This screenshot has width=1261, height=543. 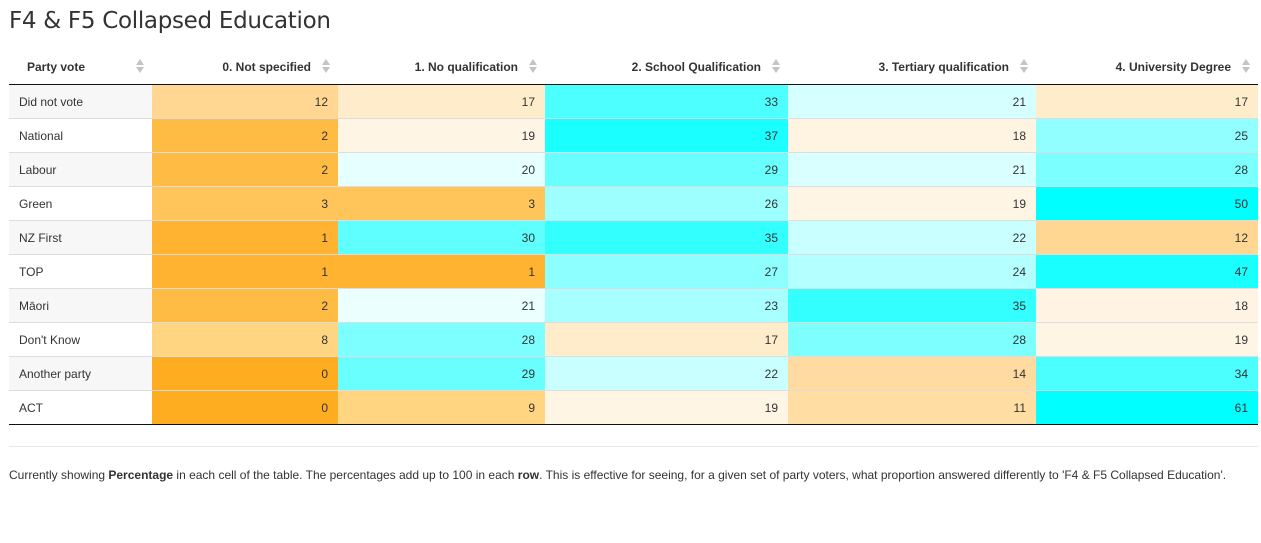 What do you see at coordinates (245, 339) in the screenshot?
I see `table-cell: 8` at bounding box center [245, 339].